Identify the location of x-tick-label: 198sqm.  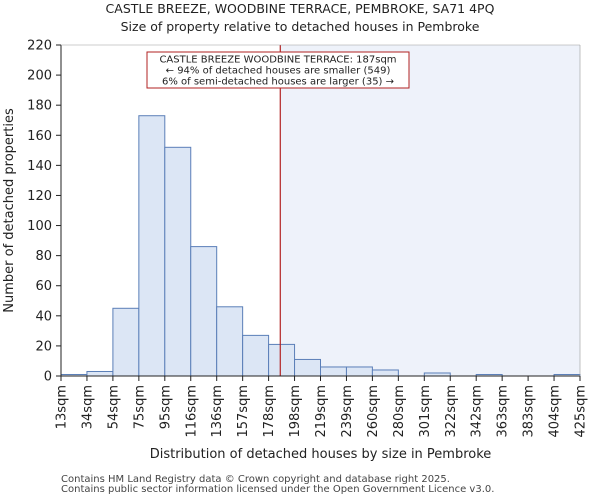
(295, 411).